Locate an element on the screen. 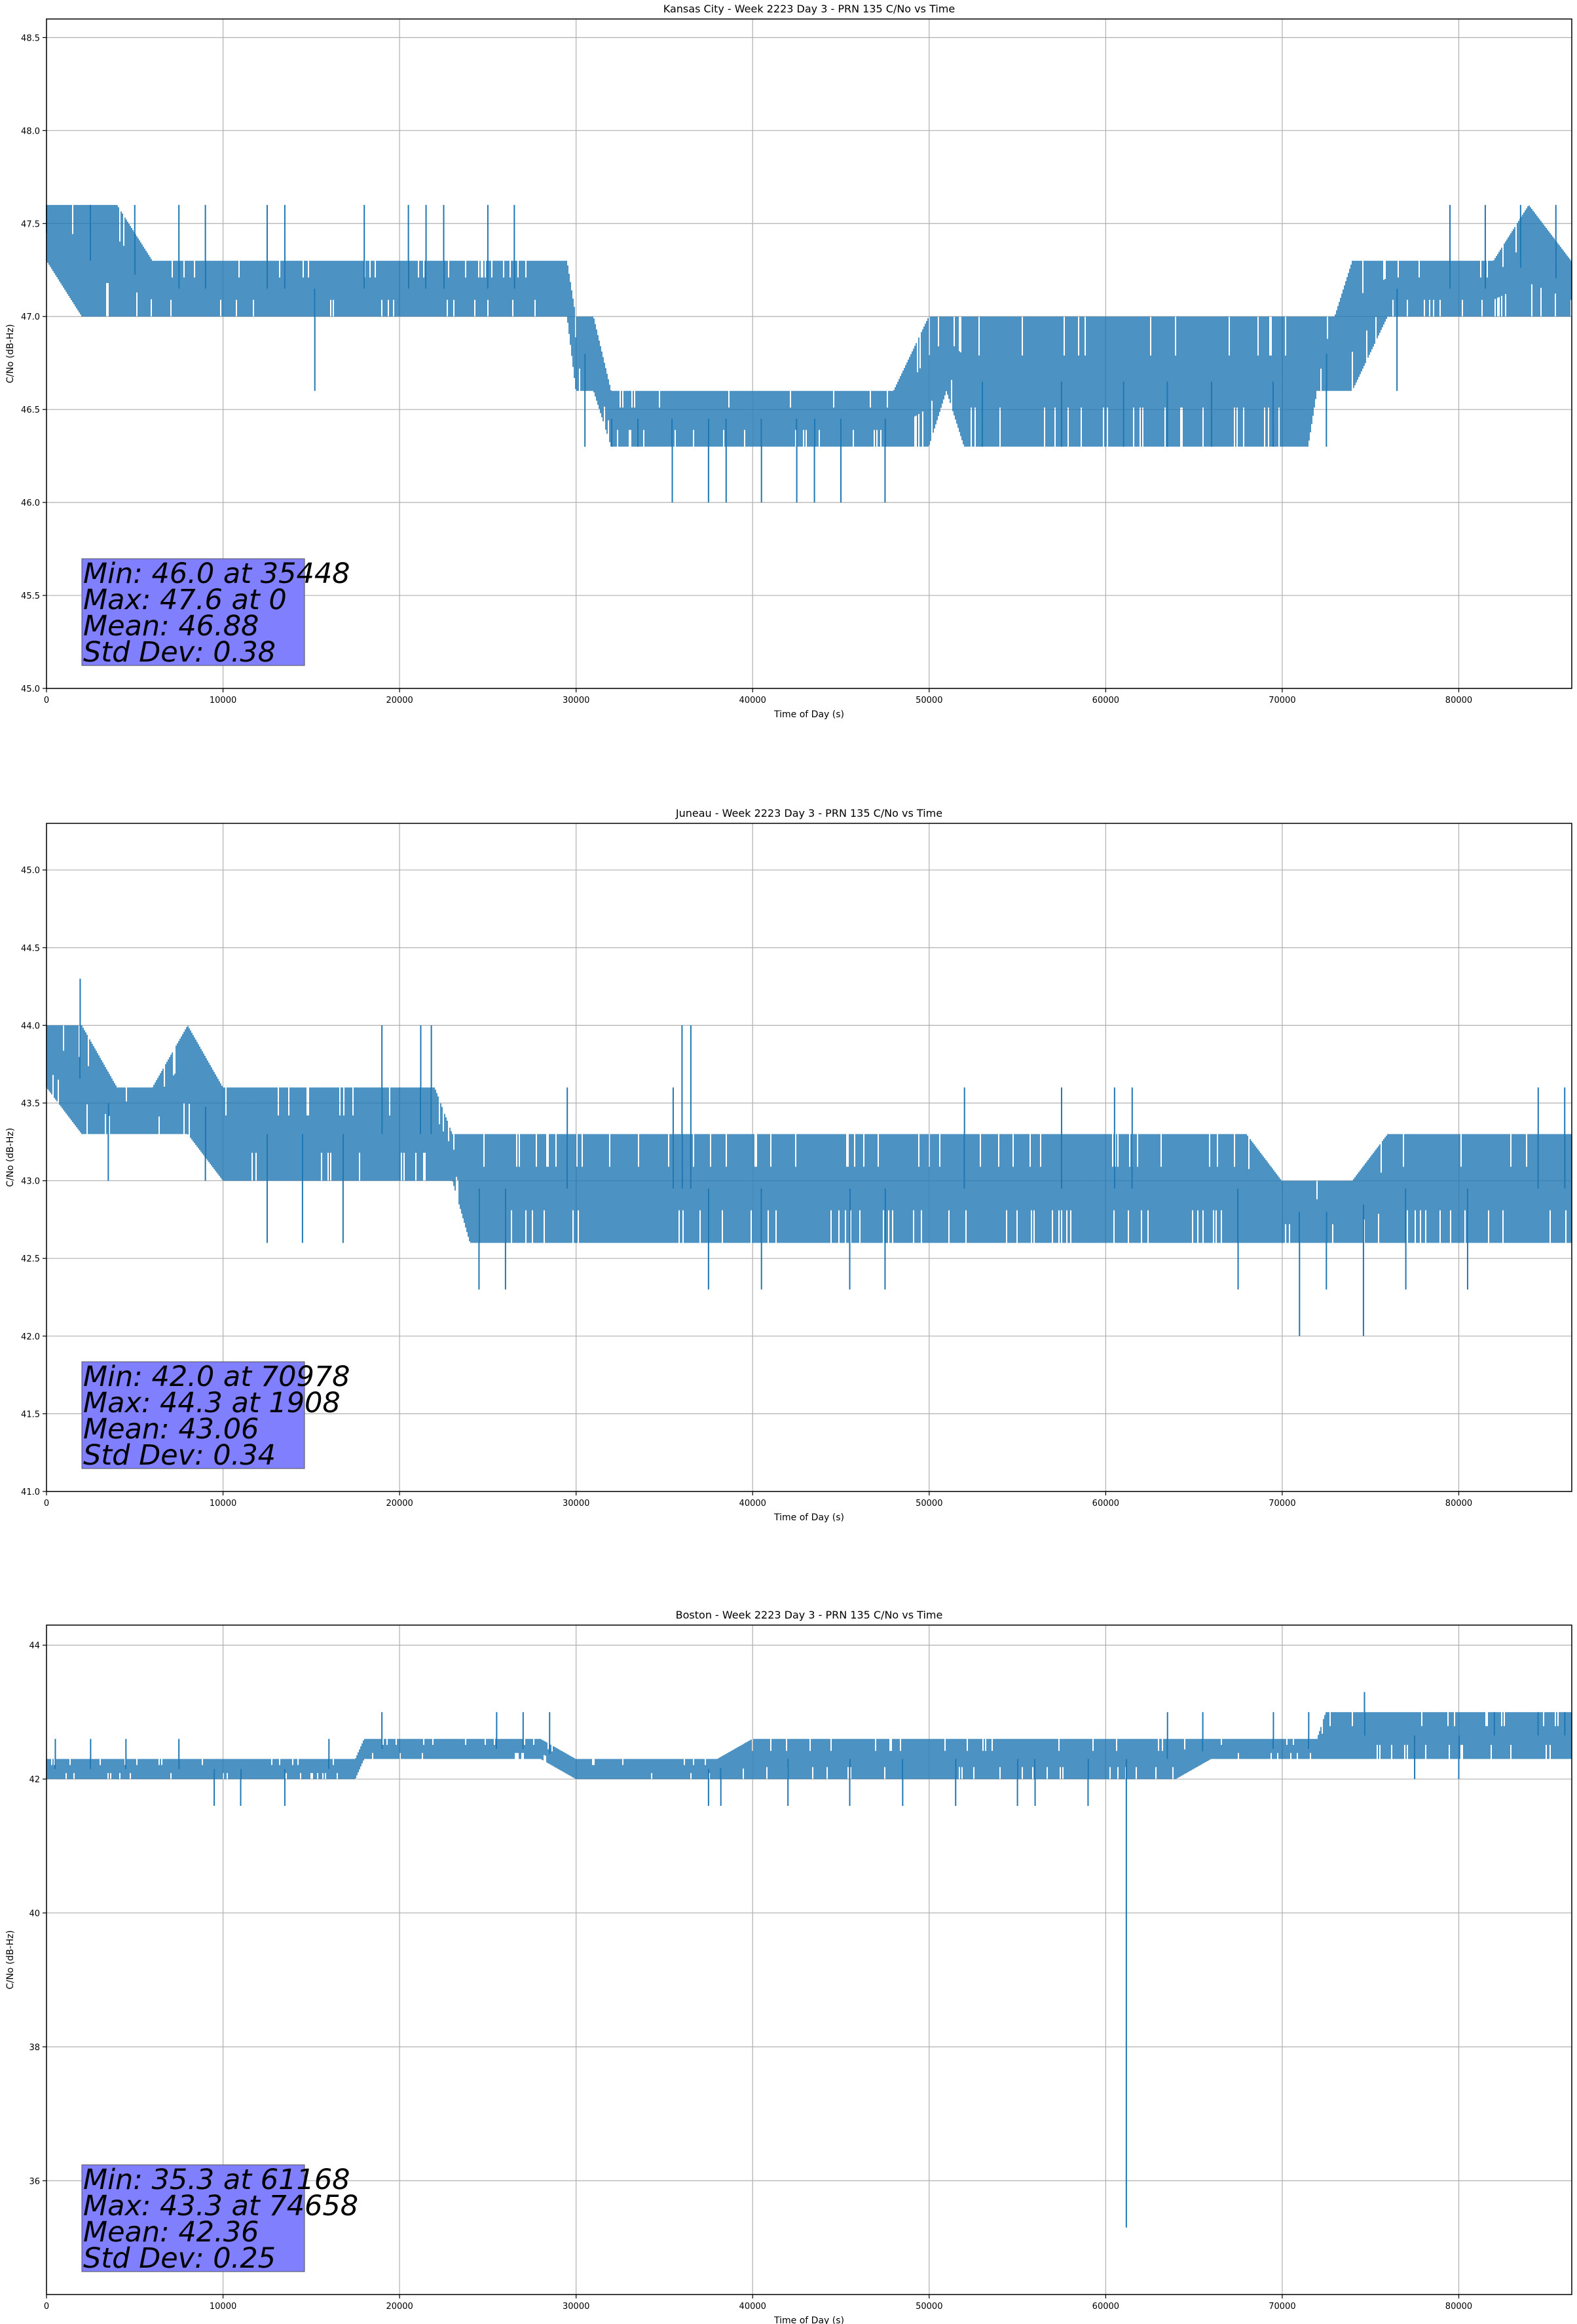 Image resolution: width=1577 pixels, height=2324 pixels. y-tick-label: 42 is located at coordinates (34, 1780).